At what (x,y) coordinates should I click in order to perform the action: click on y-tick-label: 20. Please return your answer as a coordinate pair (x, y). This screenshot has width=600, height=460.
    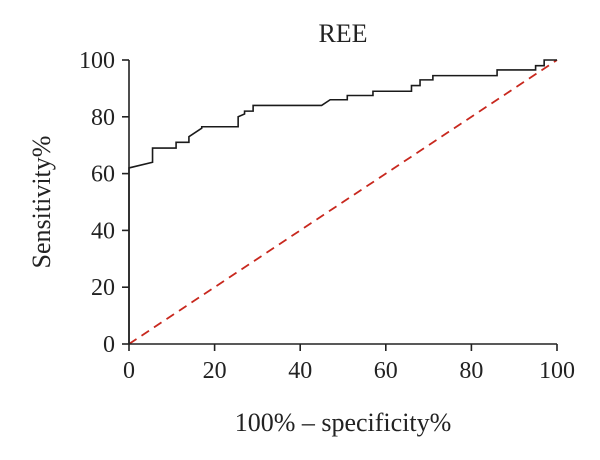
    Looking at the image, I should click on (103, 288).